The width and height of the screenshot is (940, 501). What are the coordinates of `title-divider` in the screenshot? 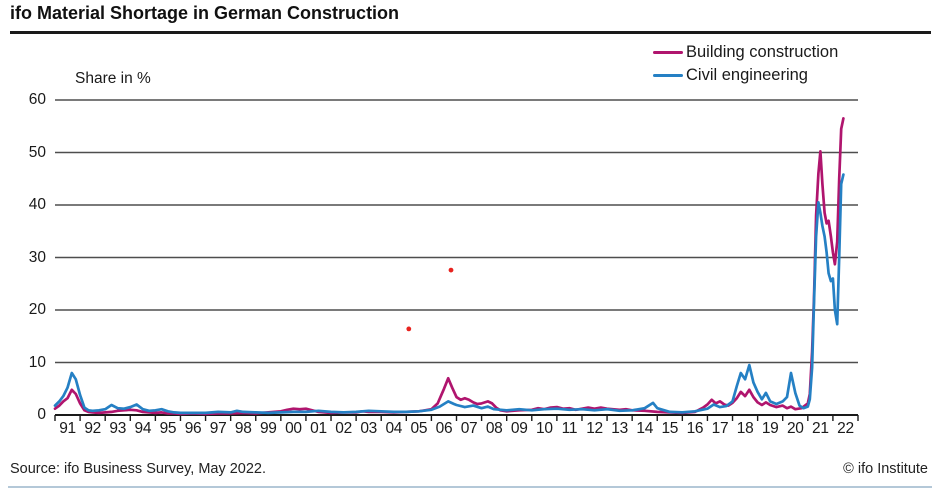 It's located at (470, 32).